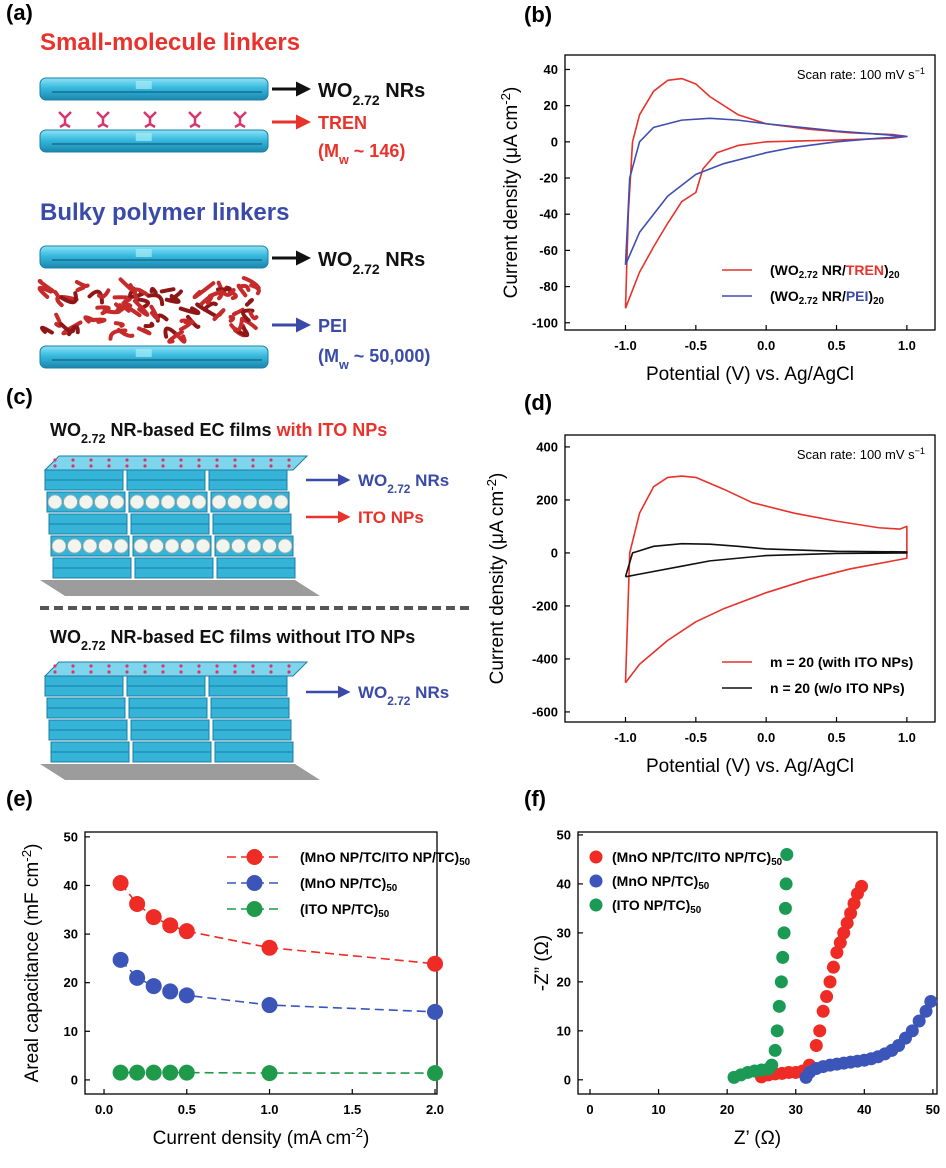 The height and width of the screenshot is (1168, 946). Describe the element at coordinates (841, 662) in the screenshot. I see `legend-label: m = 20 (with ITO NPs)` at that location.